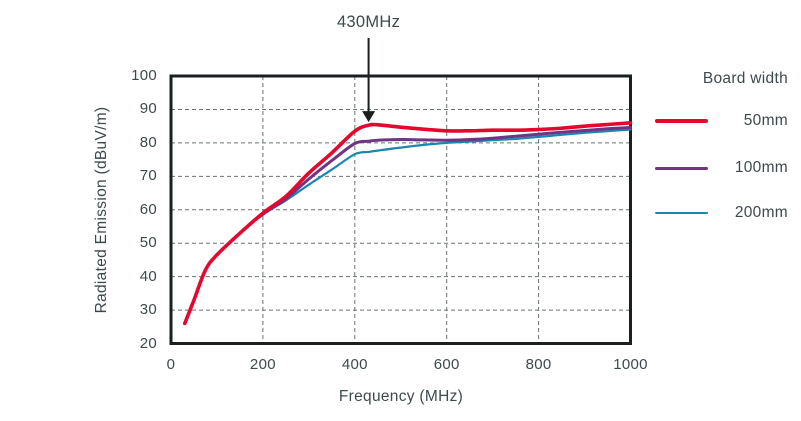 This screenshot has width=801, height=421. I want to click on legend-label-50mm: 50mm, so click(765, 120).